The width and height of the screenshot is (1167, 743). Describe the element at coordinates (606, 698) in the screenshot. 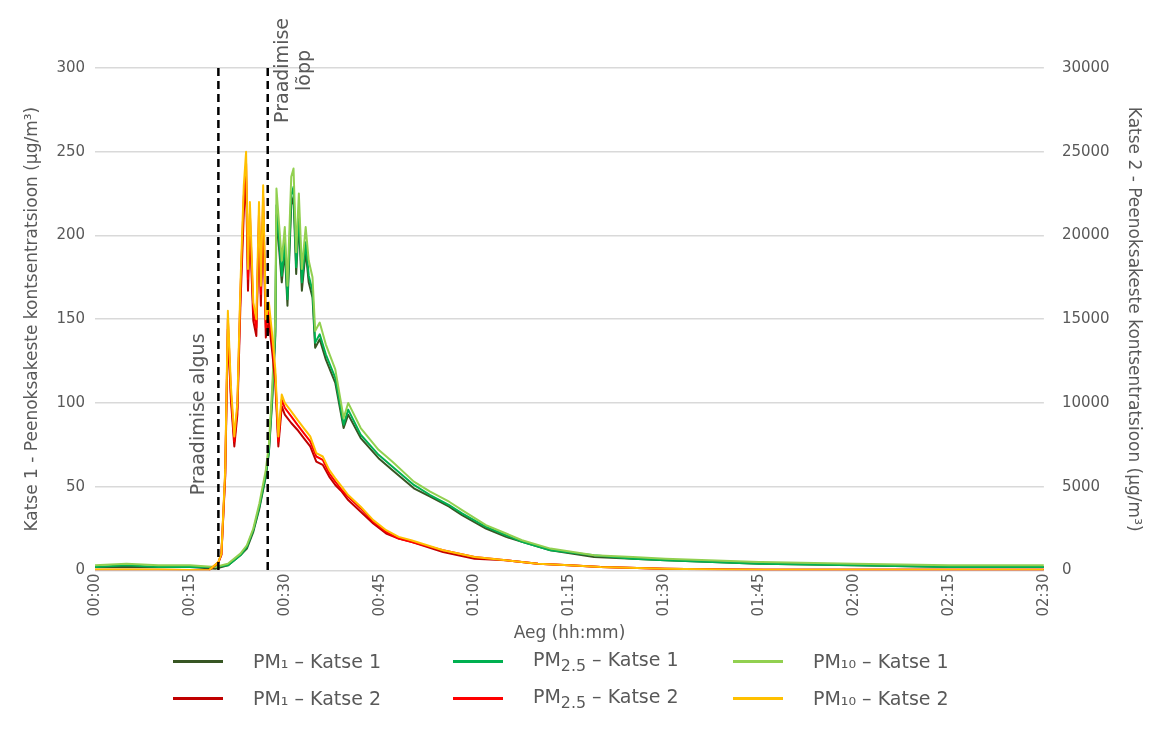

I see `legend-label: PM$_{2.5}$ – Katse 2` at that location.